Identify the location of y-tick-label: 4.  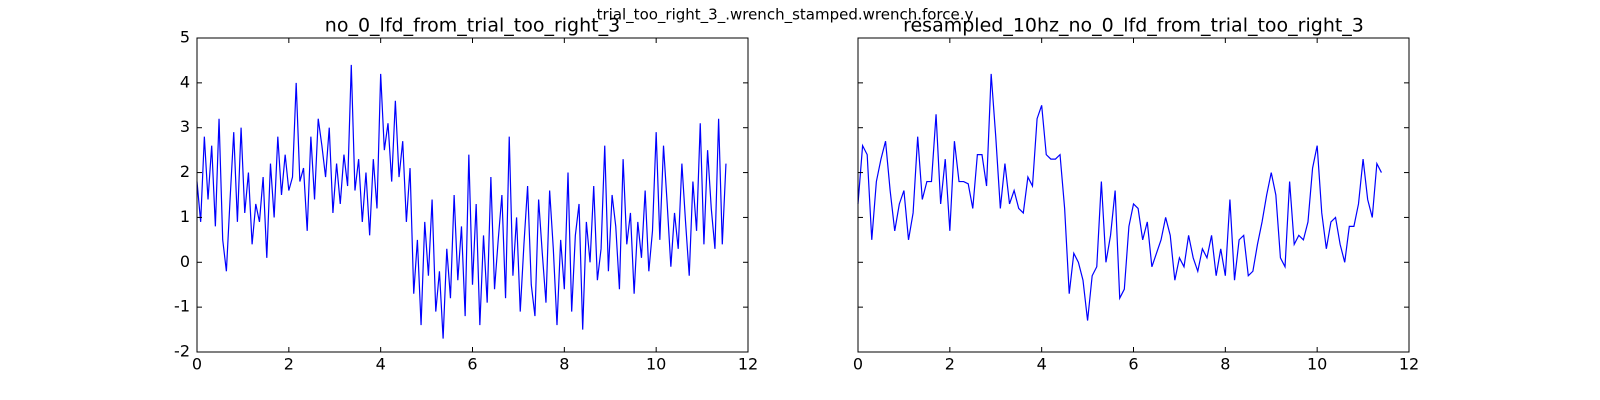
(185, 81).